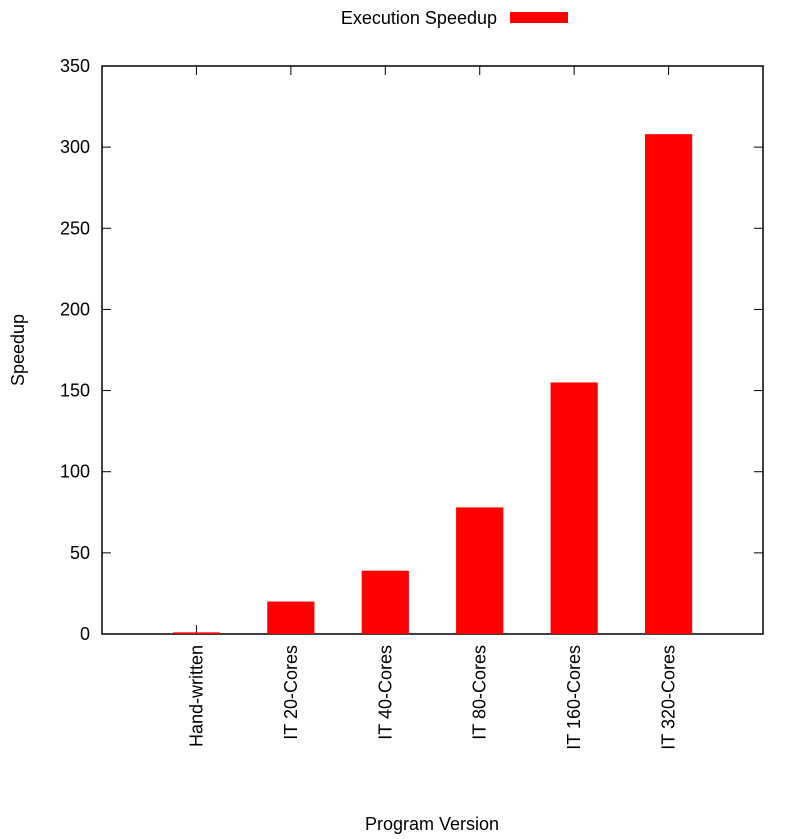 The height and width of the screenshot is (839, 800). What do you see at coordinates (75, 147) in the screenshot?
I see `y-tick-label: 300` at bounding box center [75, 147].